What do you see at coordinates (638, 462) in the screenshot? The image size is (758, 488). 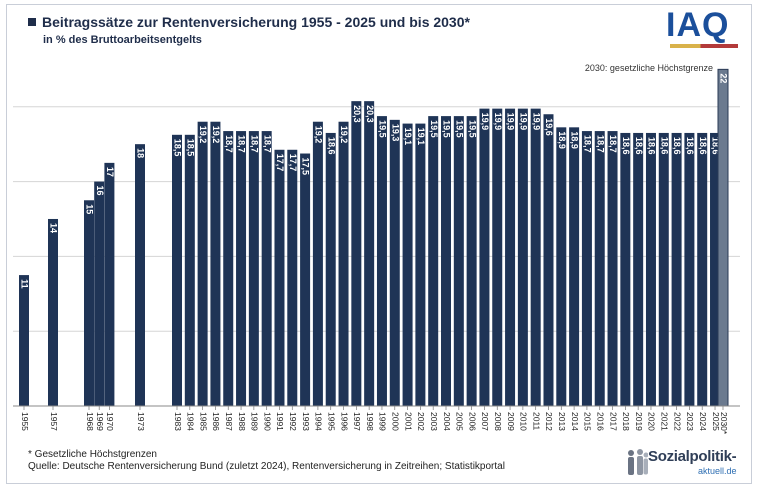 I see `people-icon` at bounding box center [638, 462].